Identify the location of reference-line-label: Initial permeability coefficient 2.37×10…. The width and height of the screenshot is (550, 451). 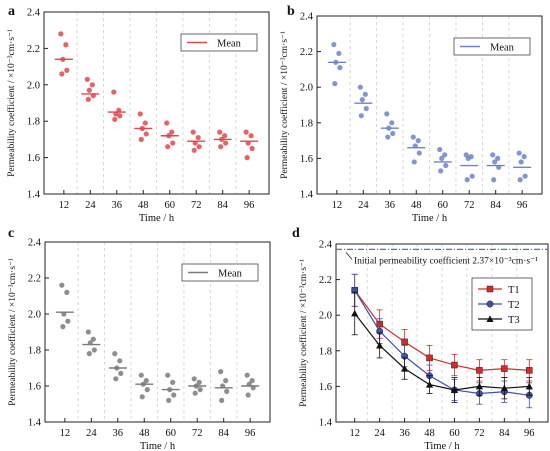
(446, 260).